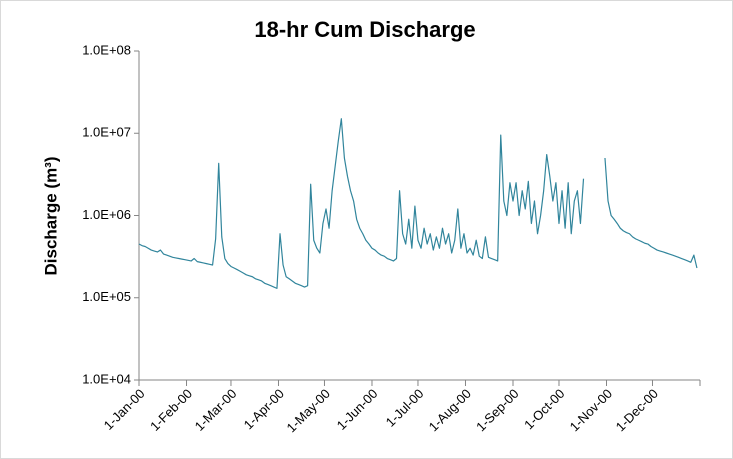  I want to click on y-tick-label: 1.0E+05, so click(106, 296).